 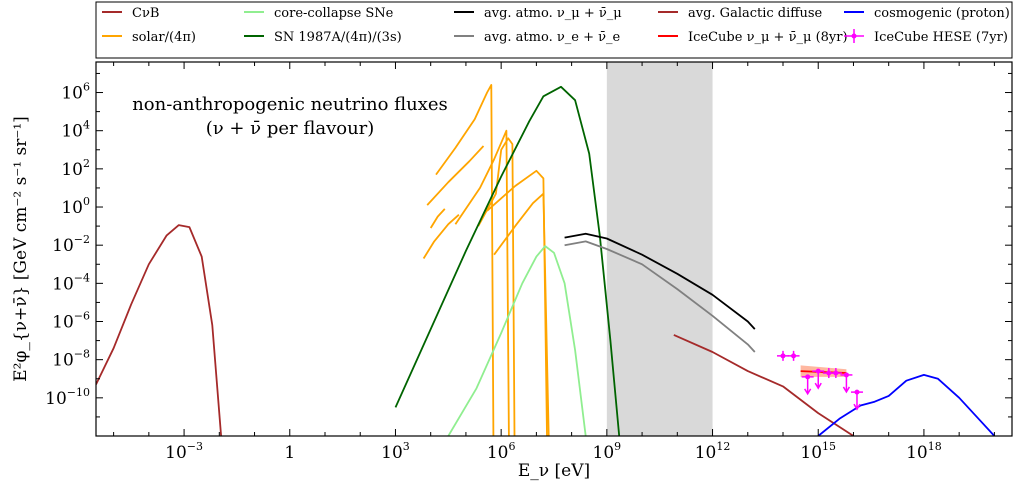 I want to click on legend-item-1: solar/(4π), so click(x=149, y=37).